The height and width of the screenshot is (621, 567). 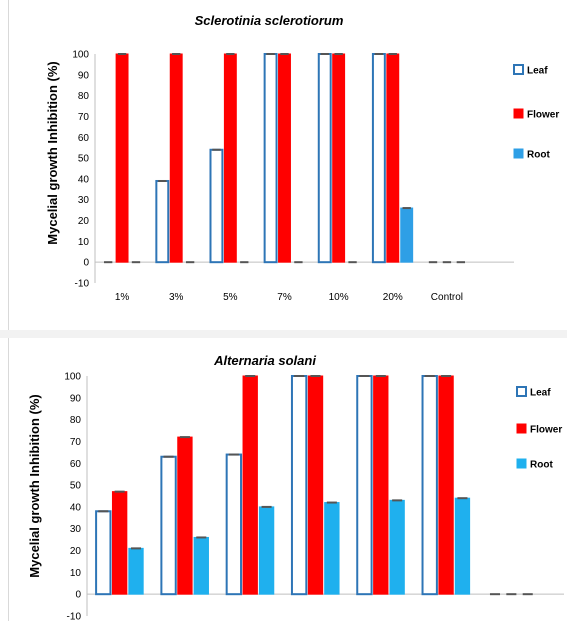 What do you see at coordinates (393, 297) in the screenshot?
I see `x-tick-label: 20%` at bounding box center [393, 297].